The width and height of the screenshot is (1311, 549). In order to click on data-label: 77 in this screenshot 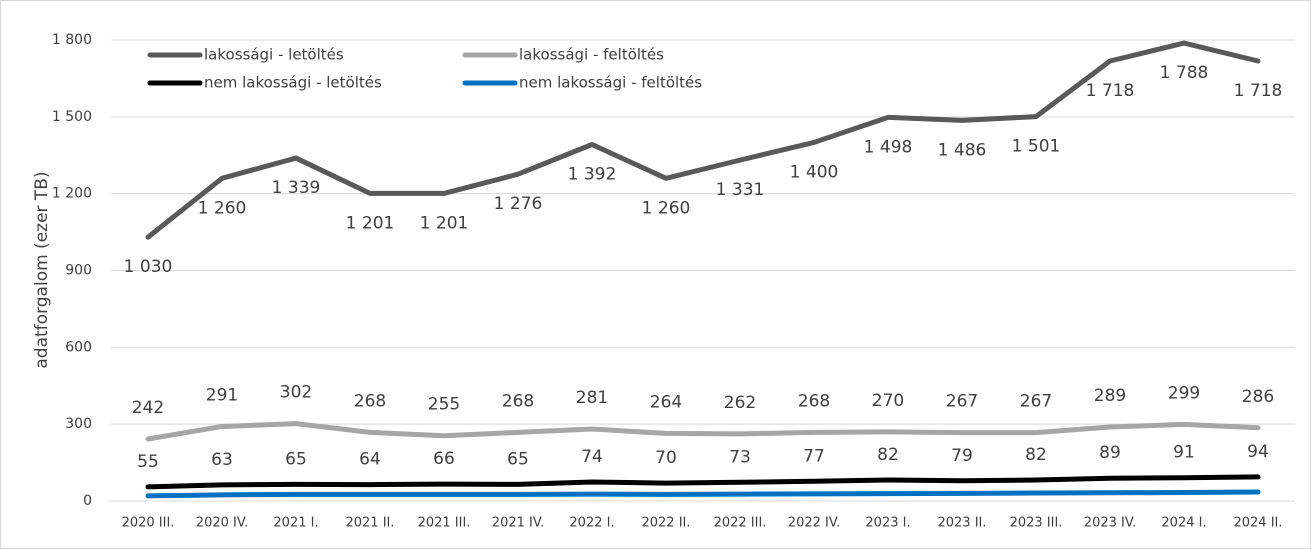, I will do `click(814, 456)`.